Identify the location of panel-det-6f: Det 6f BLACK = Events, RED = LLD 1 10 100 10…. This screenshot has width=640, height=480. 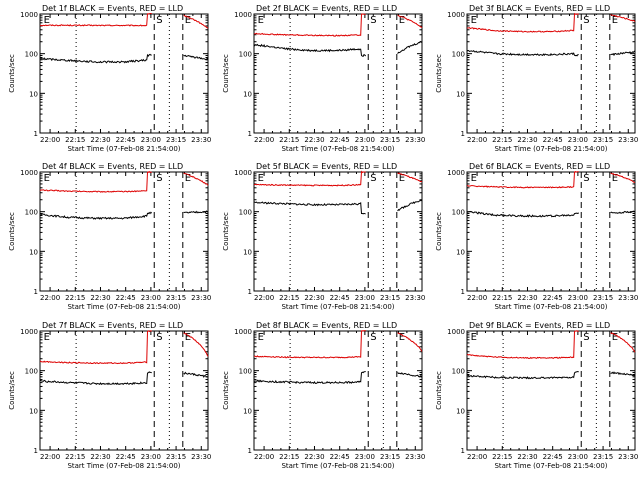
(536, 236).